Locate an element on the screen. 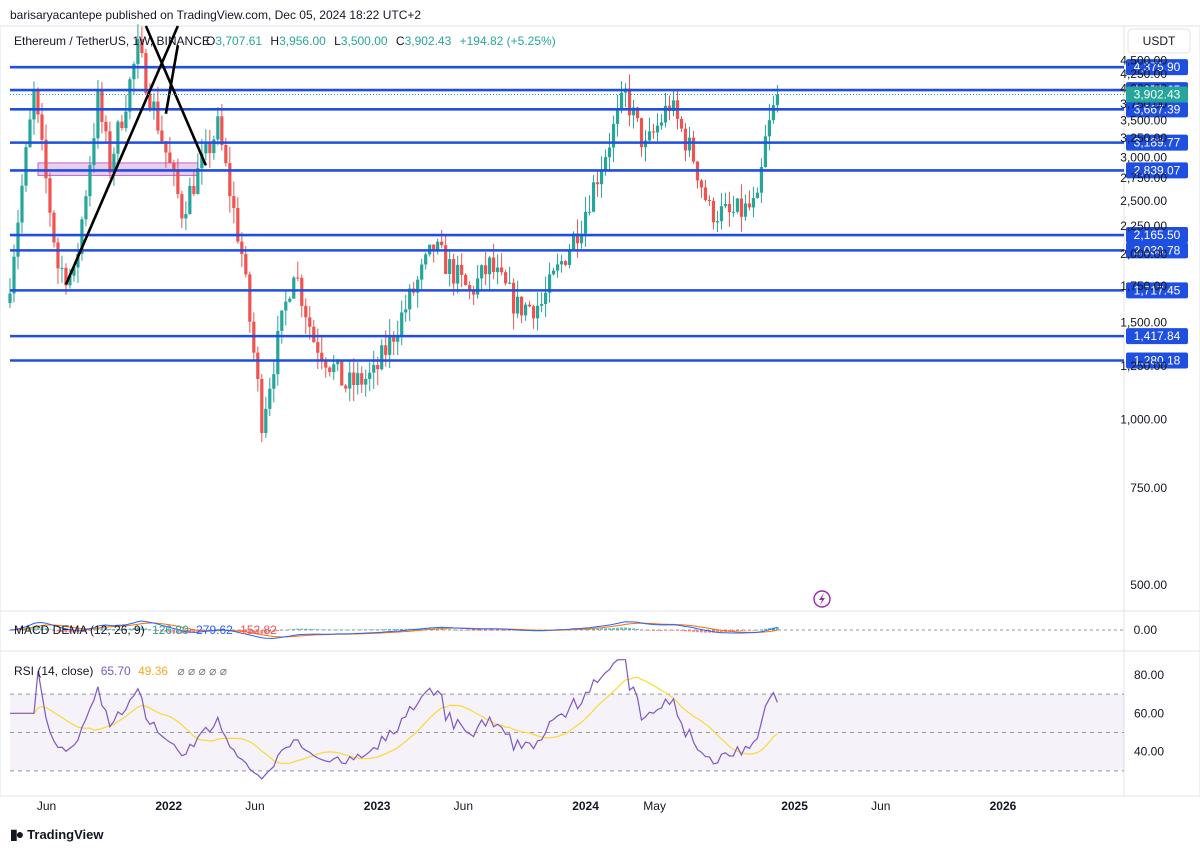 The height and width of the screenshot is (850, 1200). rsi-label: RSI (14, close) is located at coordinates (53, 671).